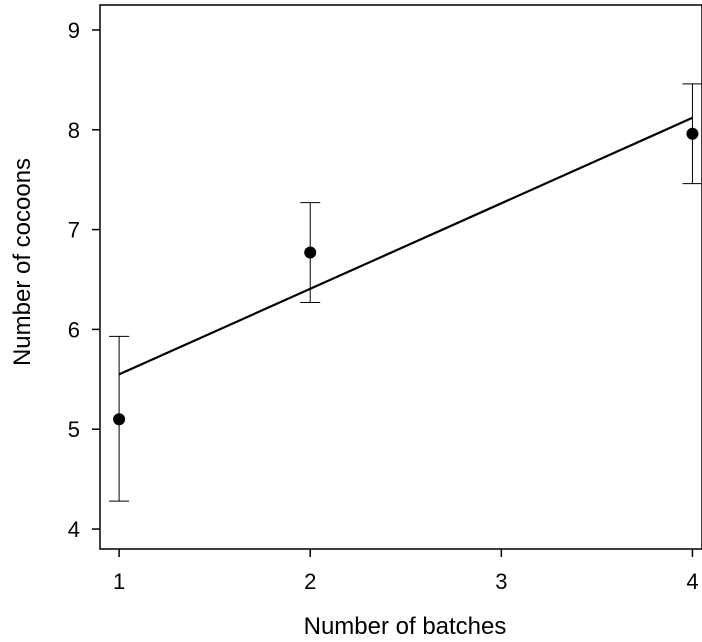 The image size is (702, 642). What do you see at coordinates (84, 280) in the screenshot?
I see `y-axis: 4 5 6 7 8 9` at bounding box center [84, 280].